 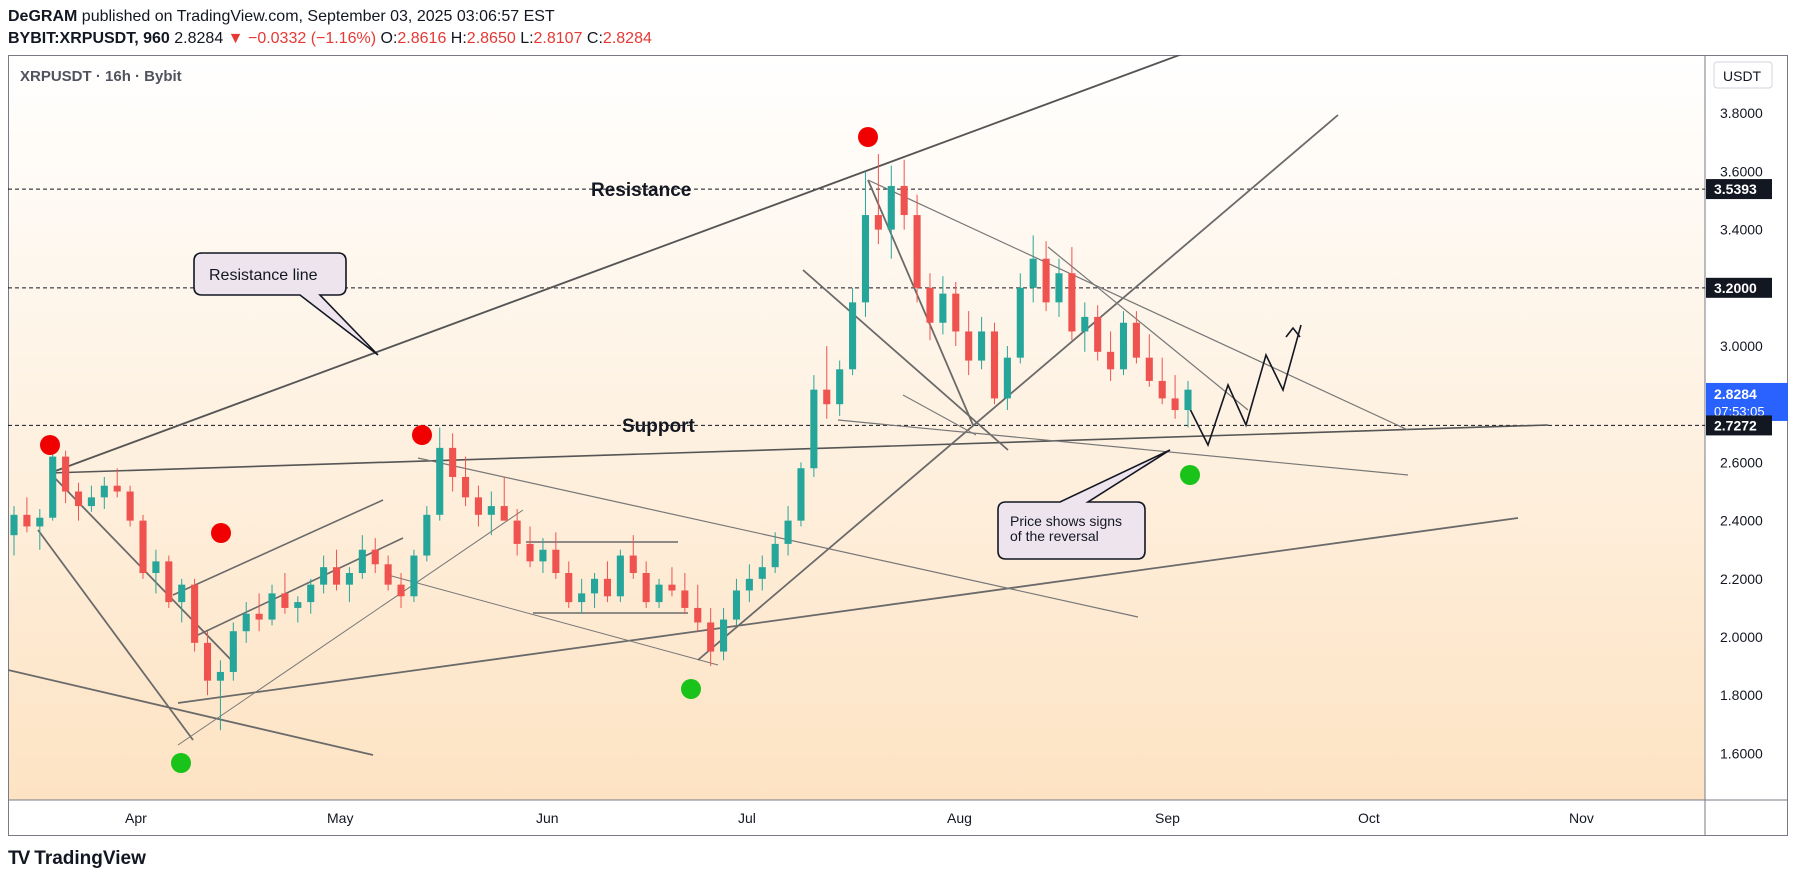 I want to click on y-tick-label: 1.8000, so click(x=1741, y=695).